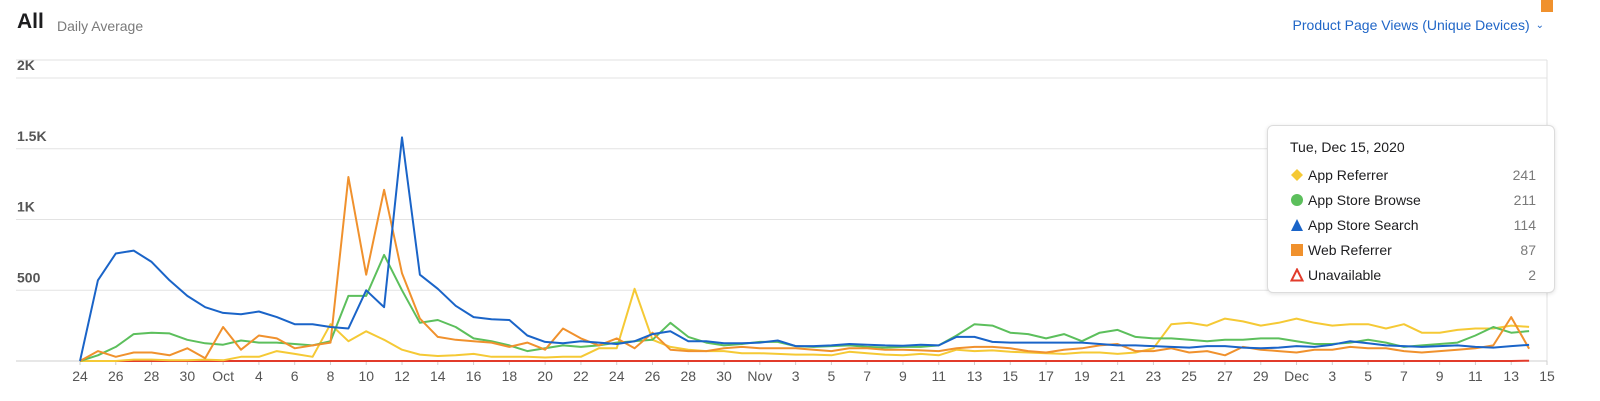  I want to click on chevron-down-icon: ⌄, so click(1539, 25).